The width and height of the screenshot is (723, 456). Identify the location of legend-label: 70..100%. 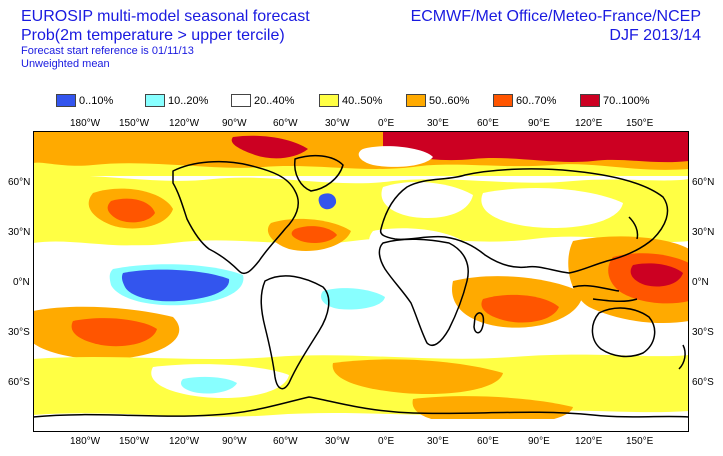
(626, 101).